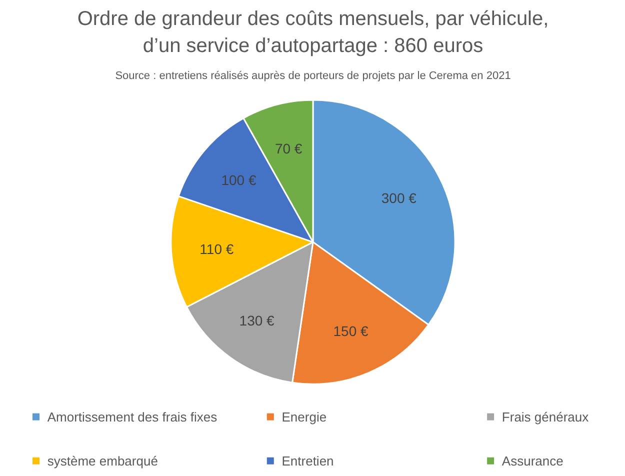  What do you see at coordinates (351, 330) in the screenshot?
I see `data-label: 150 €` at bounding box center [351, 330].